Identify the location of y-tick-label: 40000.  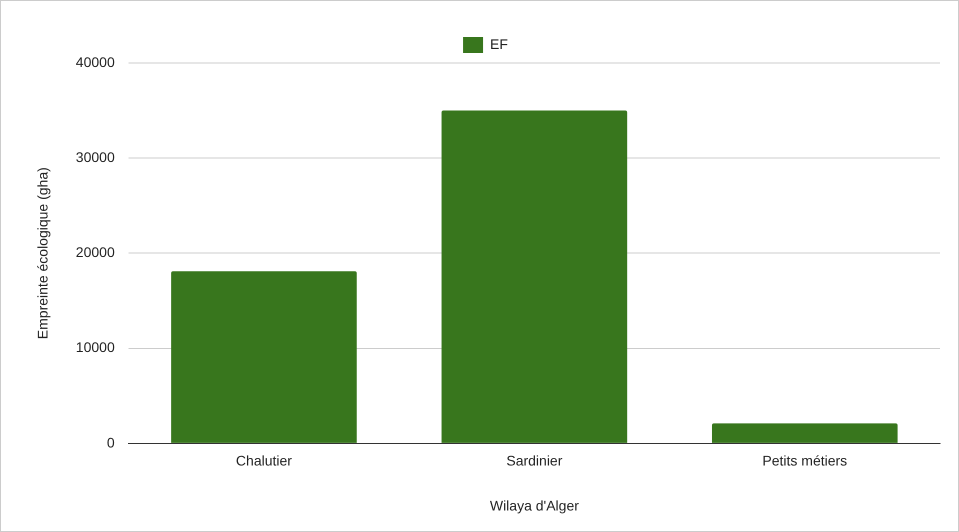
(95, 62).